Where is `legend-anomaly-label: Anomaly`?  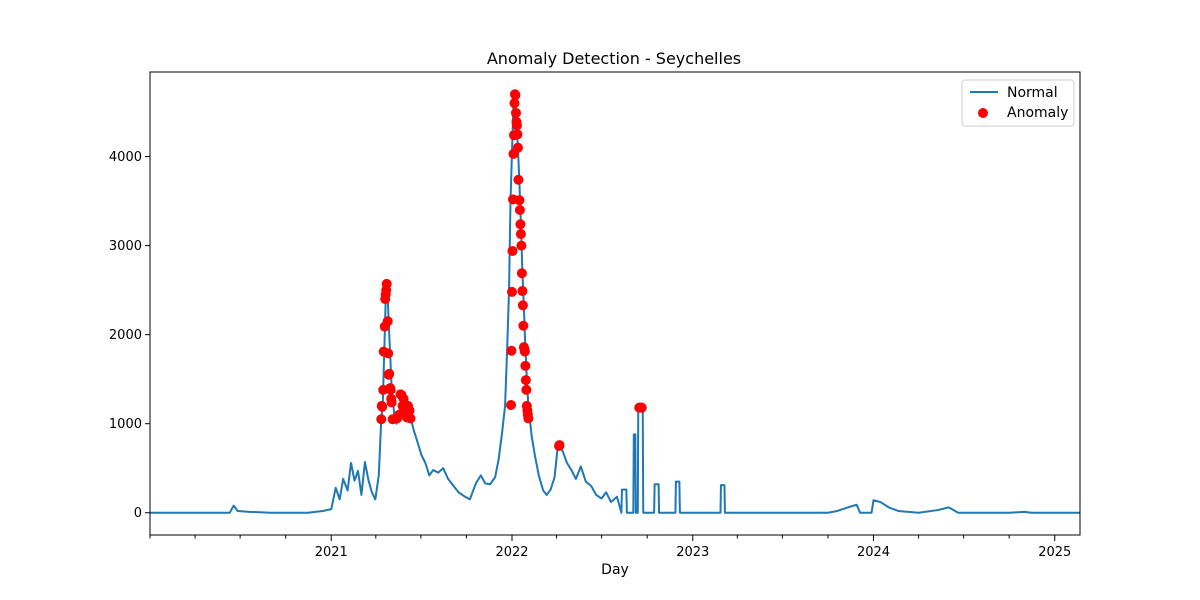
legend-anomaly-label: Anomaly is located at coordinates (1037, 113).